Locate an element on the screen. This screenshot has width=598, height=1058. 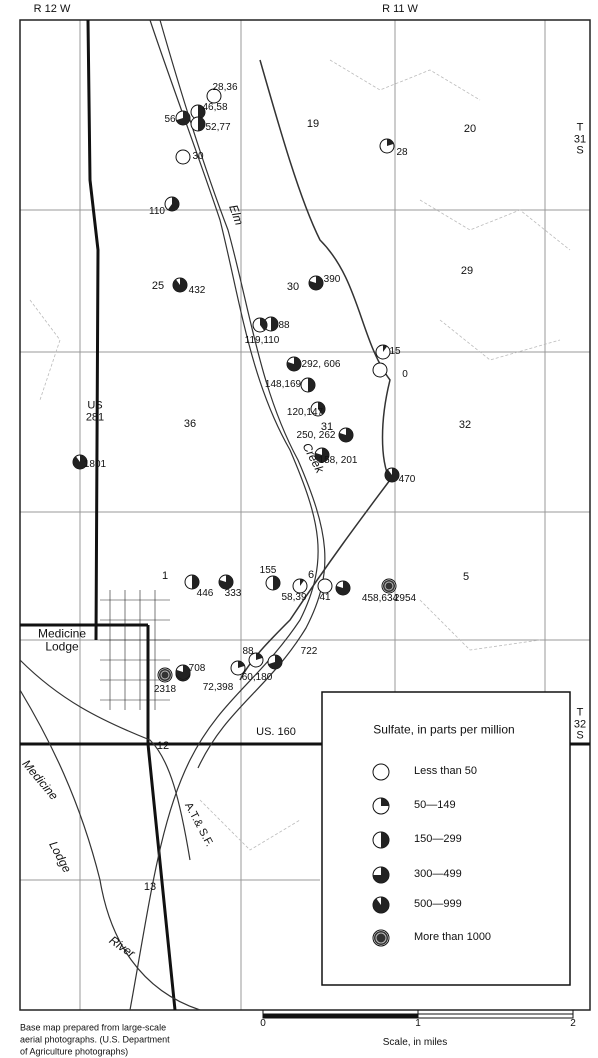
sample-label: 158, 201 is located at coordinates (338, 460).